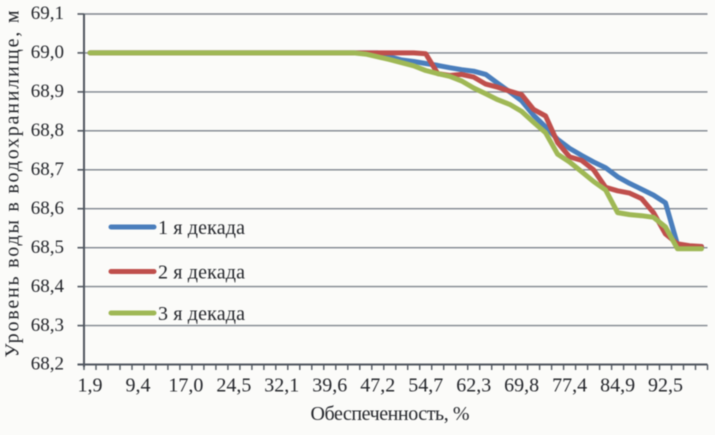 The image size is (715, 435). Describe the element at coordinates (329, 386) in the screenshot. I see `svg-text: 39,6` at that location.